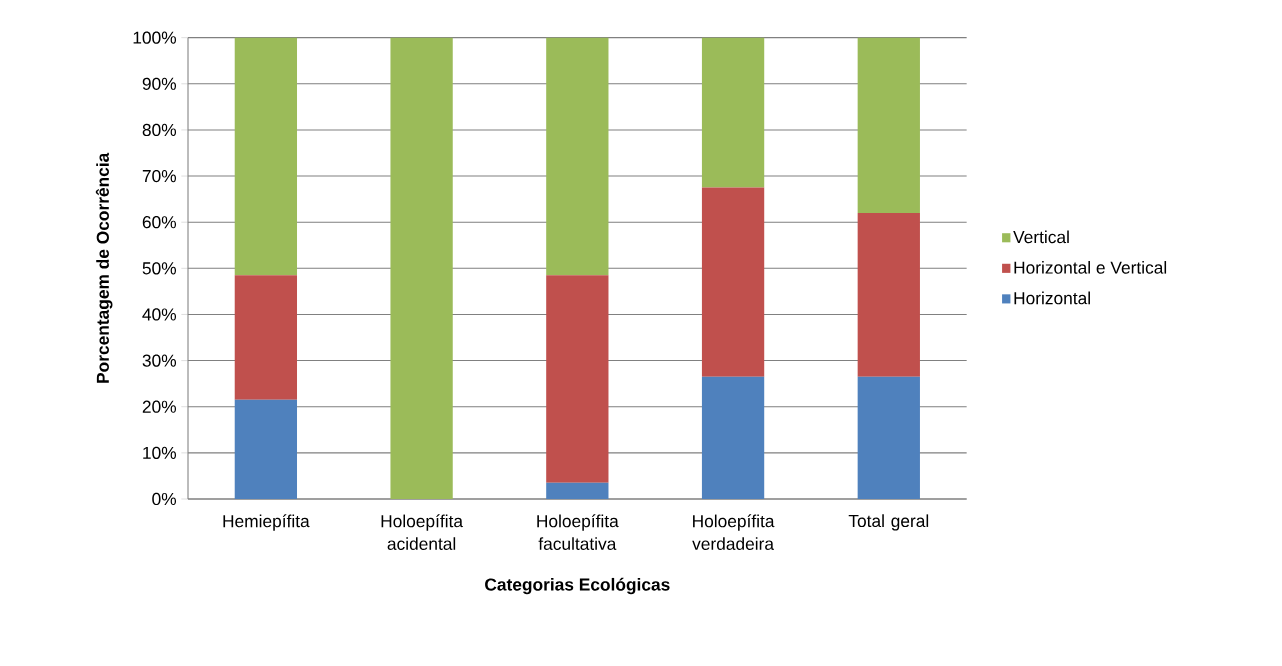 The image size is (1282, 666). I want to click on y-tick-label: 80%, so click(159, 130).